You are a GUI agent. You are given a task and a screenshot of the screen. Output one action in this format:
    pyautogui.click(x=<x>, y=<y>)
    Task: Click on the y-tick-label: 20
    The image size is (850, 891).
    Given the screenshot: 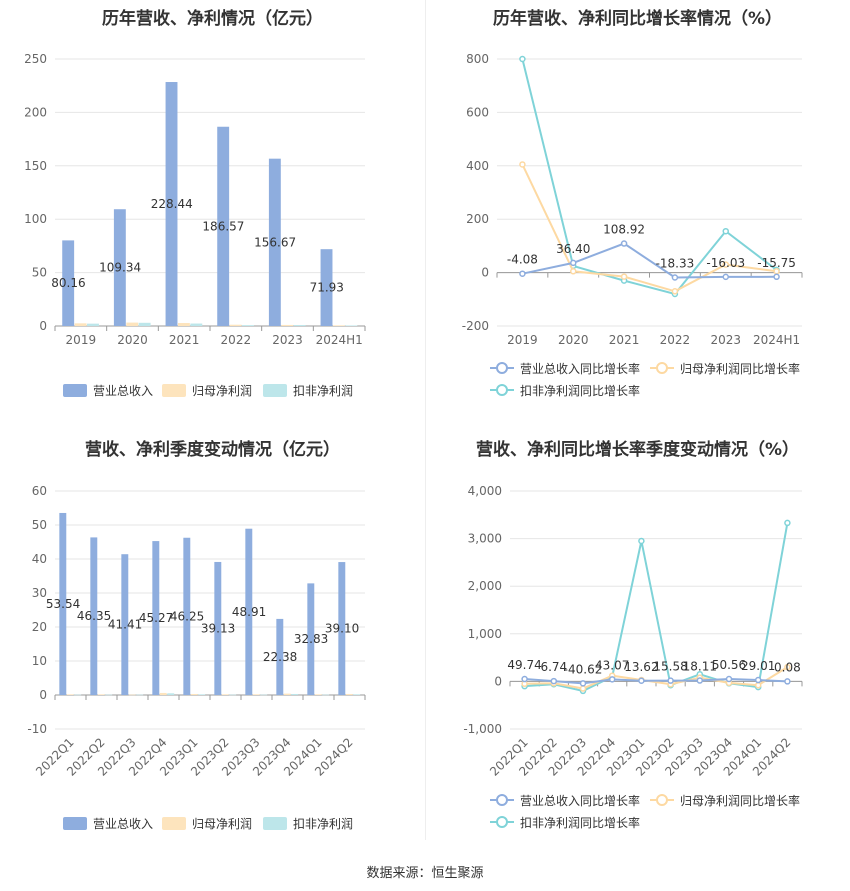 What is the action you would take?
    pyautogui.click(x=39, y=627)
    